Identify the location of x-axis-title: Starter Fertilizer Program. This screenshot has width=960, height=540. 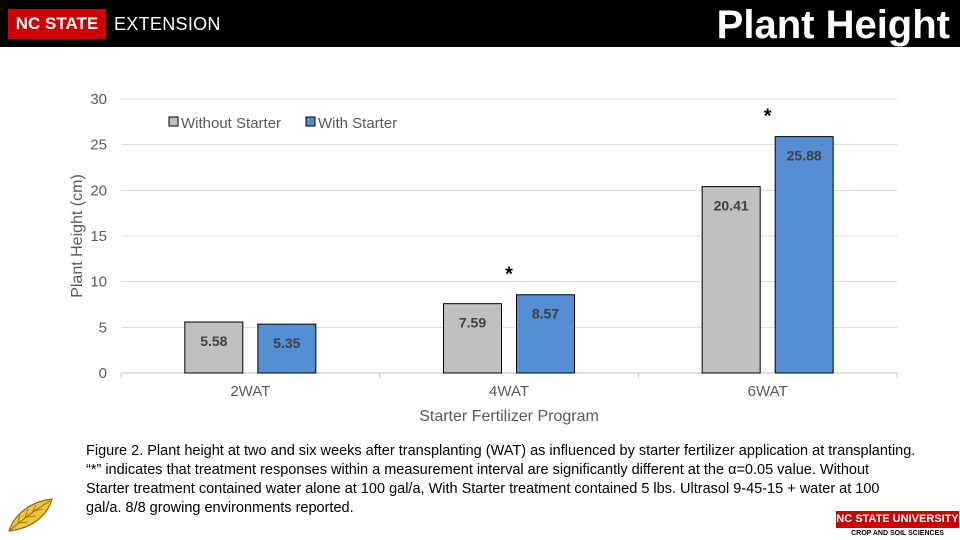
(509, 416).